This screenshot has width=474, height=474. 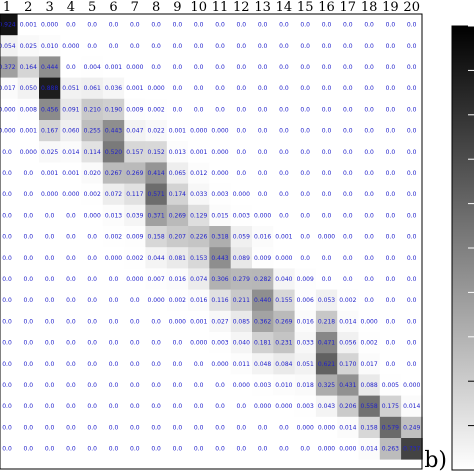 What do you see at coordinates (113, 215) in the screenshot?
I see `cell-value: 0.013` at bounding box center [113, 215].